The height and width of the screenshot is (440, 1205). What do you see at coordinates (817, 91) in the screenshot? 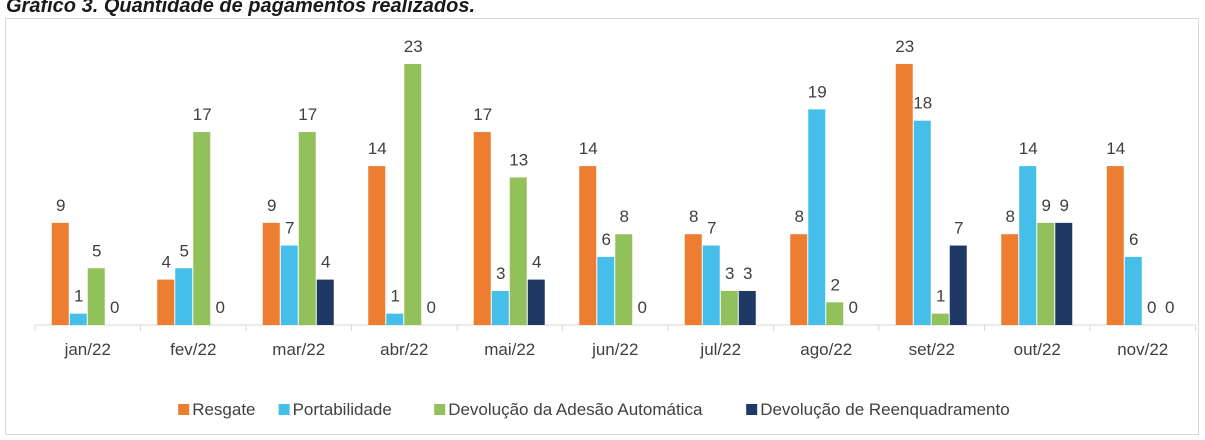
I see `data-label: 19` at bounding box center [817, 91].